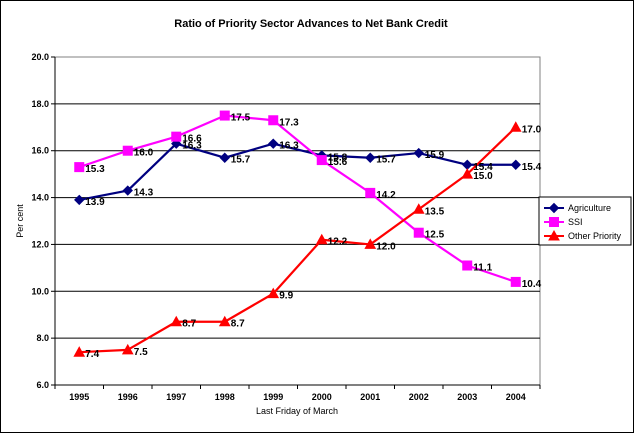 The height and width of the screenshot is (434, 634). Describe the element at coordinates (338, 157) in the screenshot. I see `data-label-agriculture: 15.8` at that location.